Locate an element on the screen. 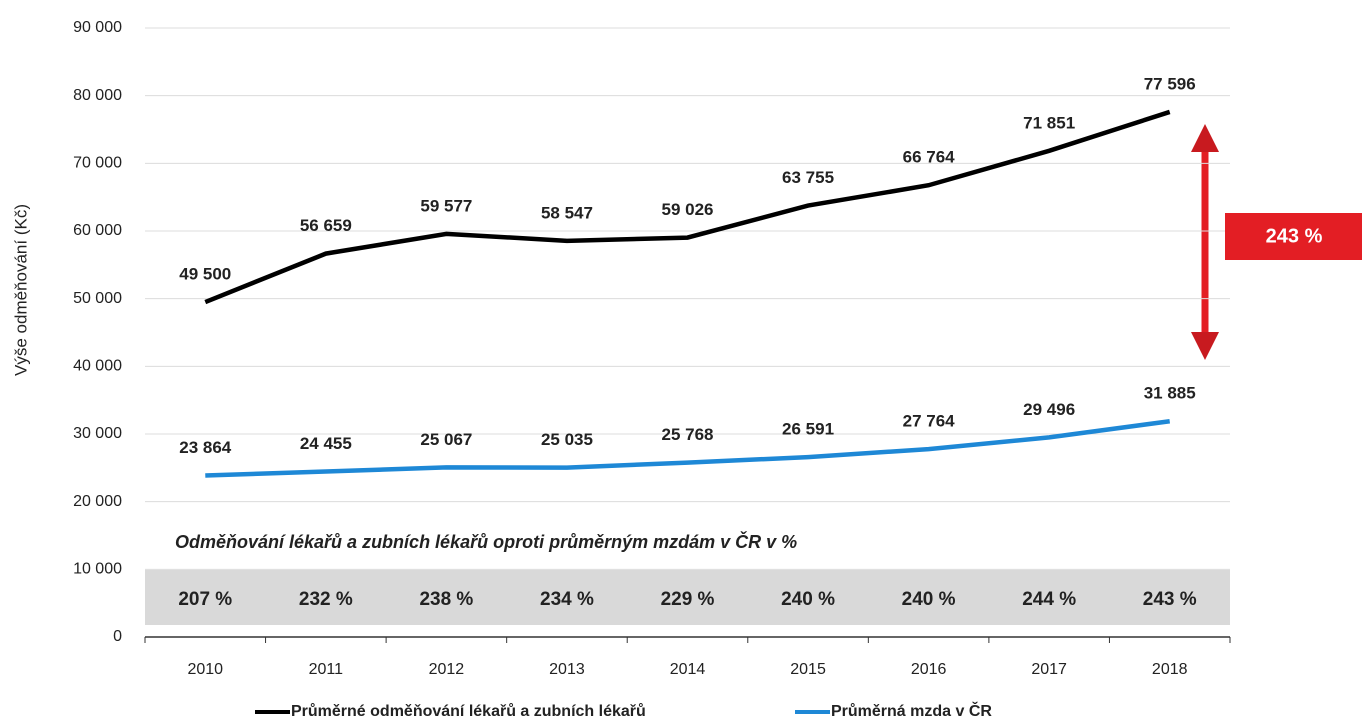 The height and width of the screenshot is (722, 1362). y-tick-label: 20 000 is located at coordinates (97, 501).